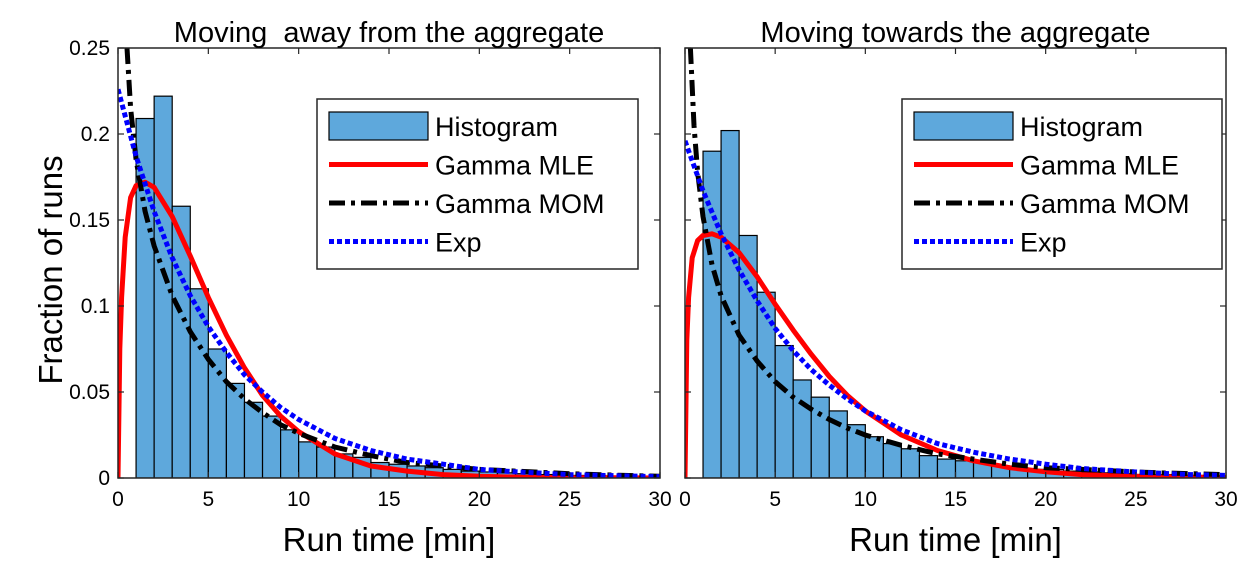 The image size is (1260, 573). Describe the element at coordinates (95, 306) in the screenshot. I see `y-tick-label: 0.1` at that location.